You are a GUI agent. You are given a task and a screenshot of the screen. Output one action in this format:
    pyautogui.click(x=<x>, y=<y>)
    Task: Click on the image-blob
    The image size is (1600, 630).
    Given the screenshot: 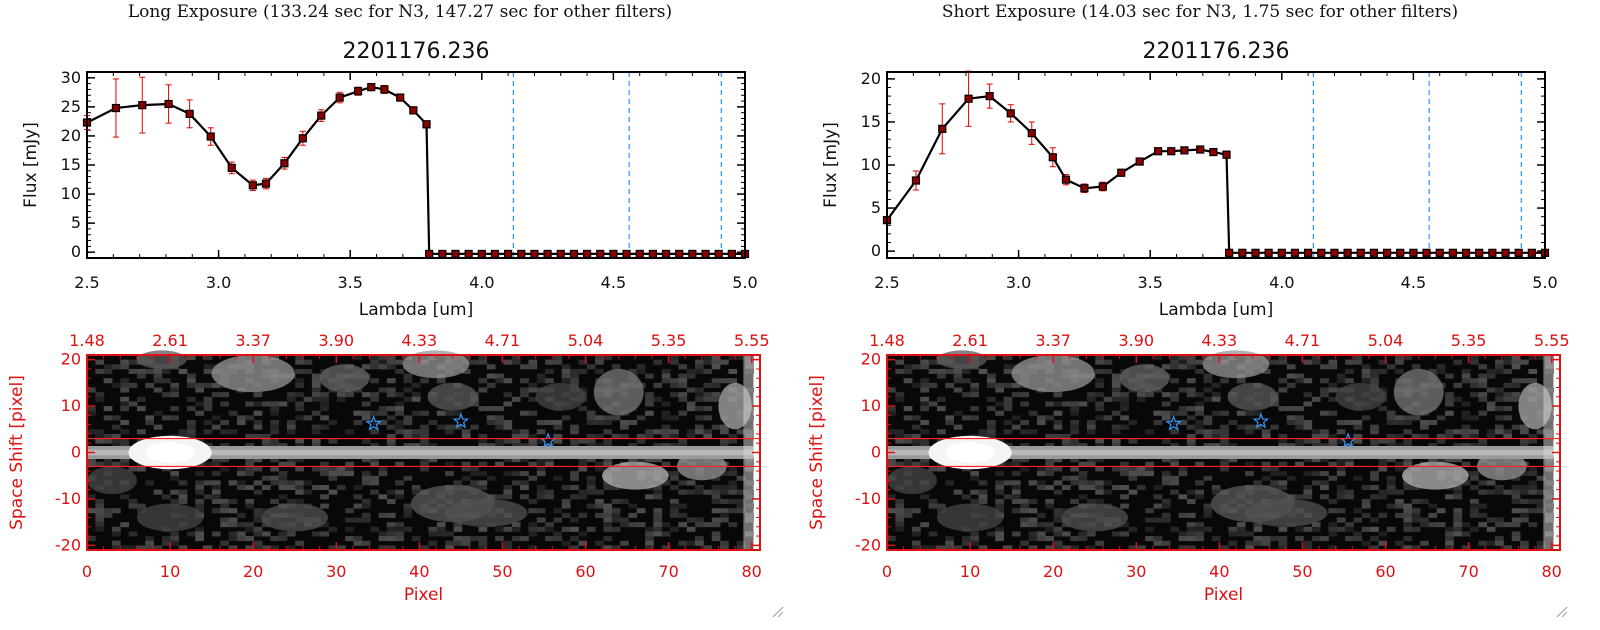 What is the action you would take?
    pyautogui.click(x=452, y=396)
    